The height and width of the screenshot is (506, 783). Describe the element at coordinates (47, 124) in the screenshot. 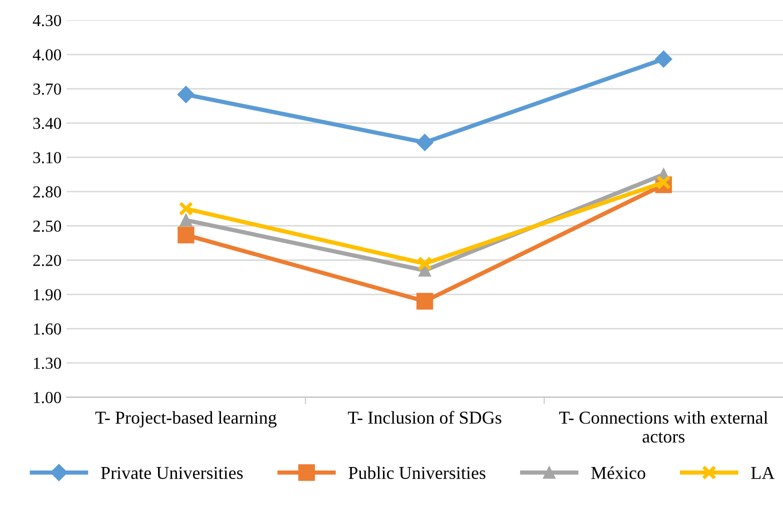

I see `y-tick-label: 3.40` at that location.